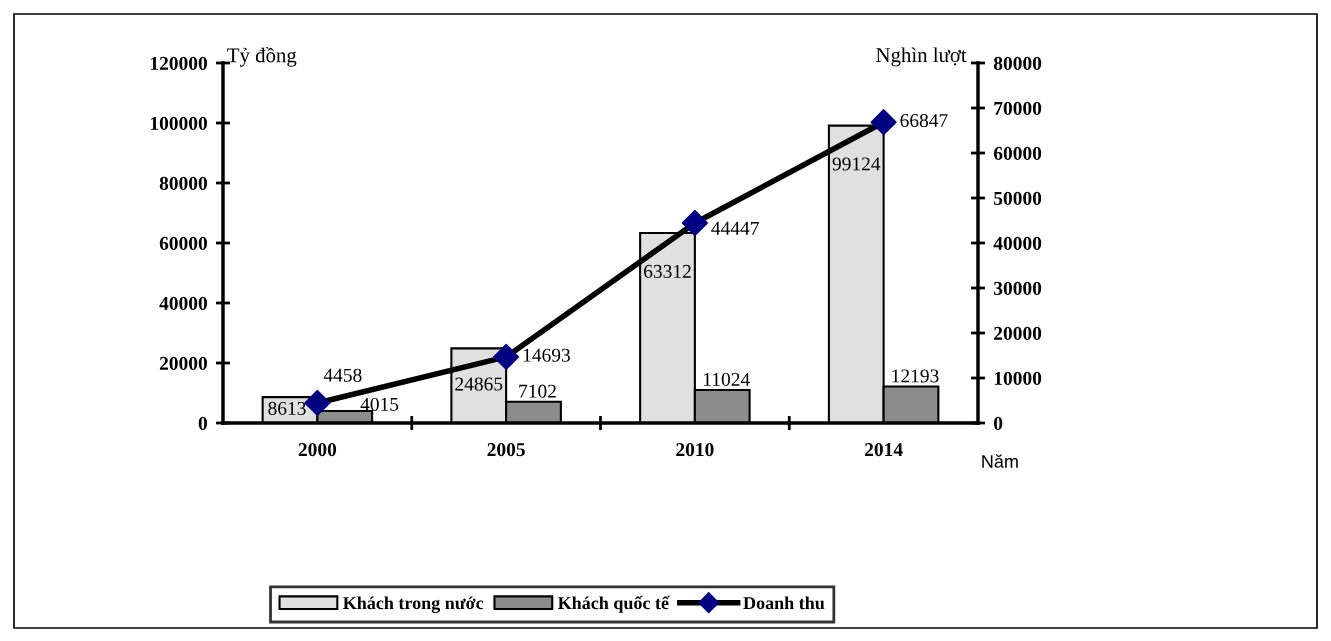 The image size is (1331, 641). I want to click on data-label: 24865, so click(479, 384).